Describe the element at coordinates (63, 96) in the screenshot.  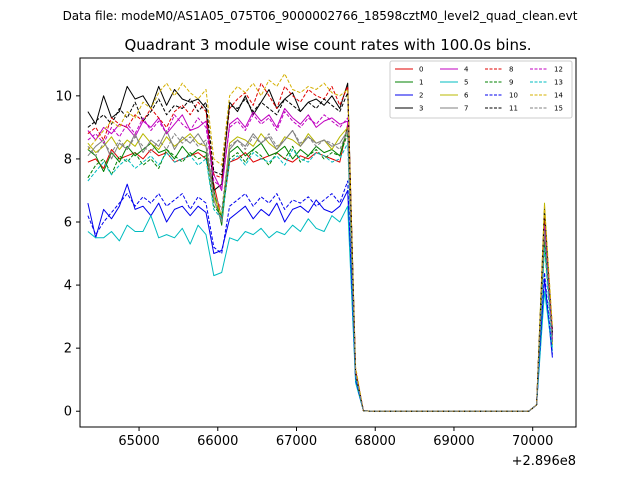
I see `y-tick-label-10: 10` at that location.